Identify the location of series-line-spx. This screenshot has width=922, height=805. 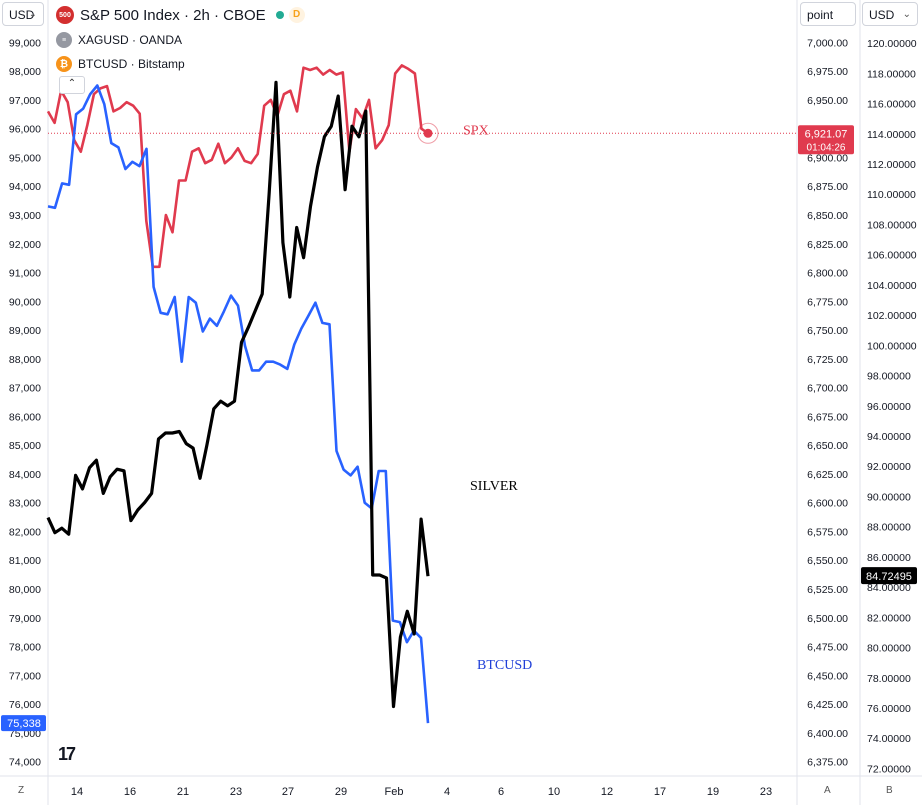
(237, 166).